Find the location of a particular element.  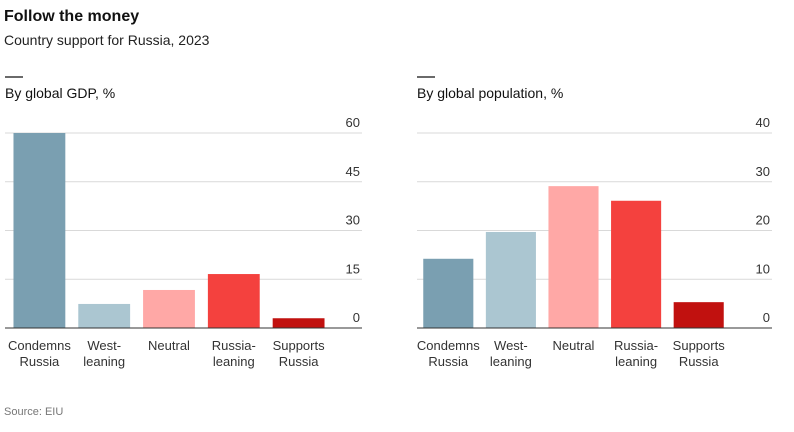

title: Follow the money is located at coordinates (71, 16).